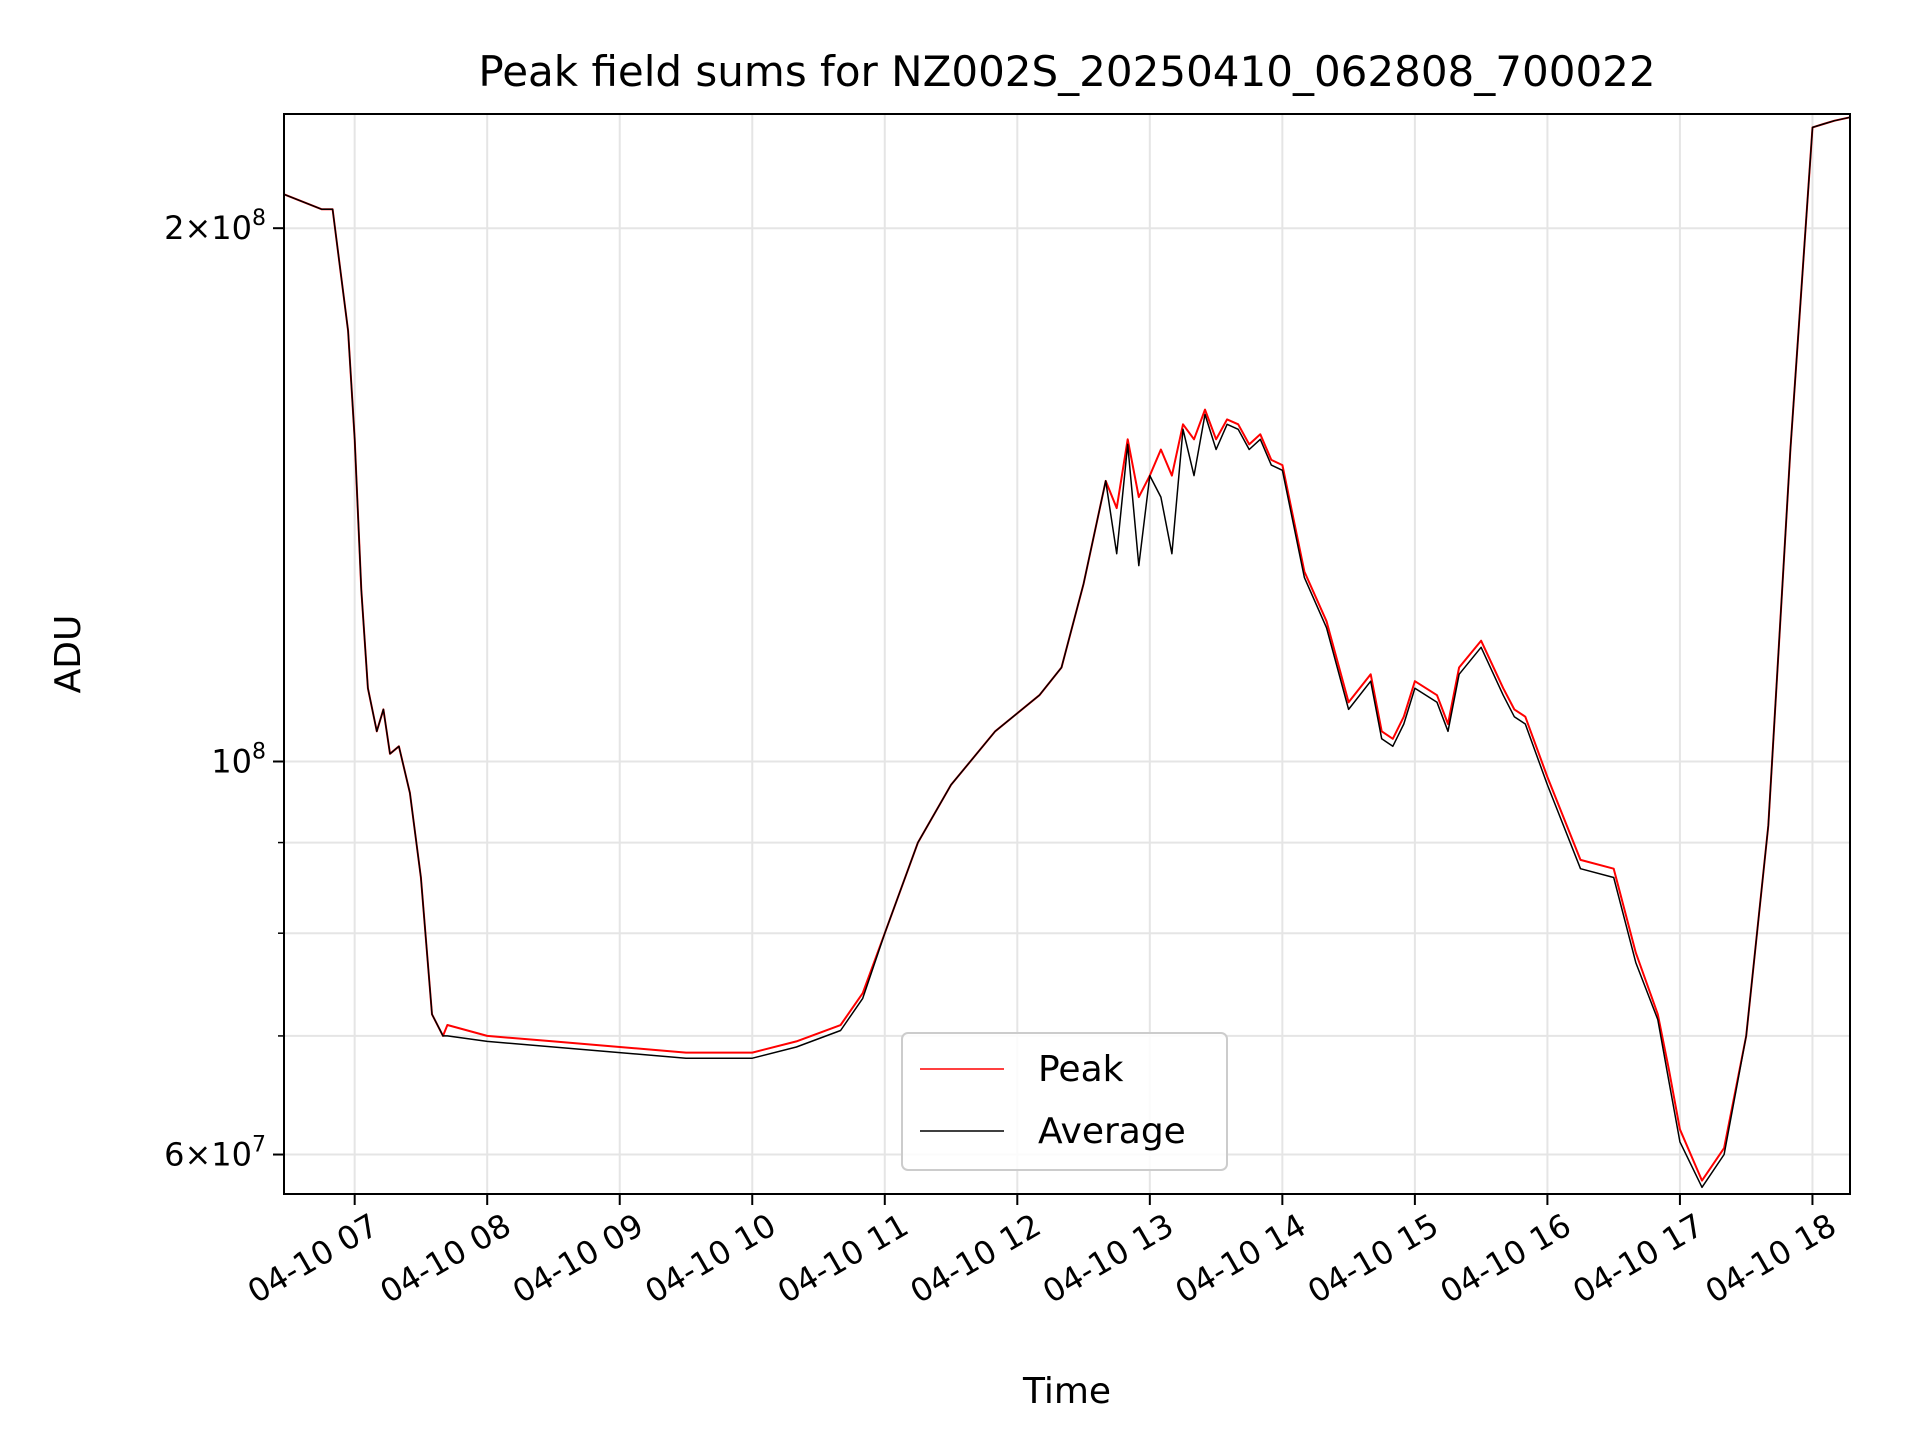 This screenshot has width=1920, height=1440. What do you see at coordinates (976, 1258) in the screenshot?
I see `x-tick-label: 04-10 12` at bounding box center [976, 1258].